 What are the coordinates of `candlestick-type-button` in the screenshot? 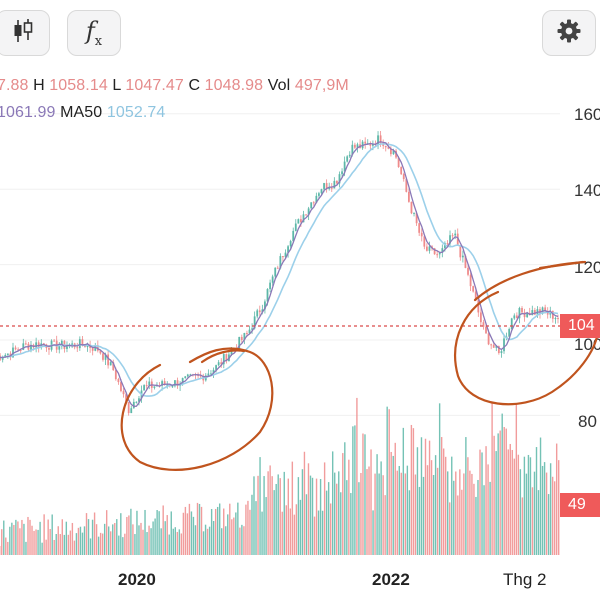 It's located at (25, 33).